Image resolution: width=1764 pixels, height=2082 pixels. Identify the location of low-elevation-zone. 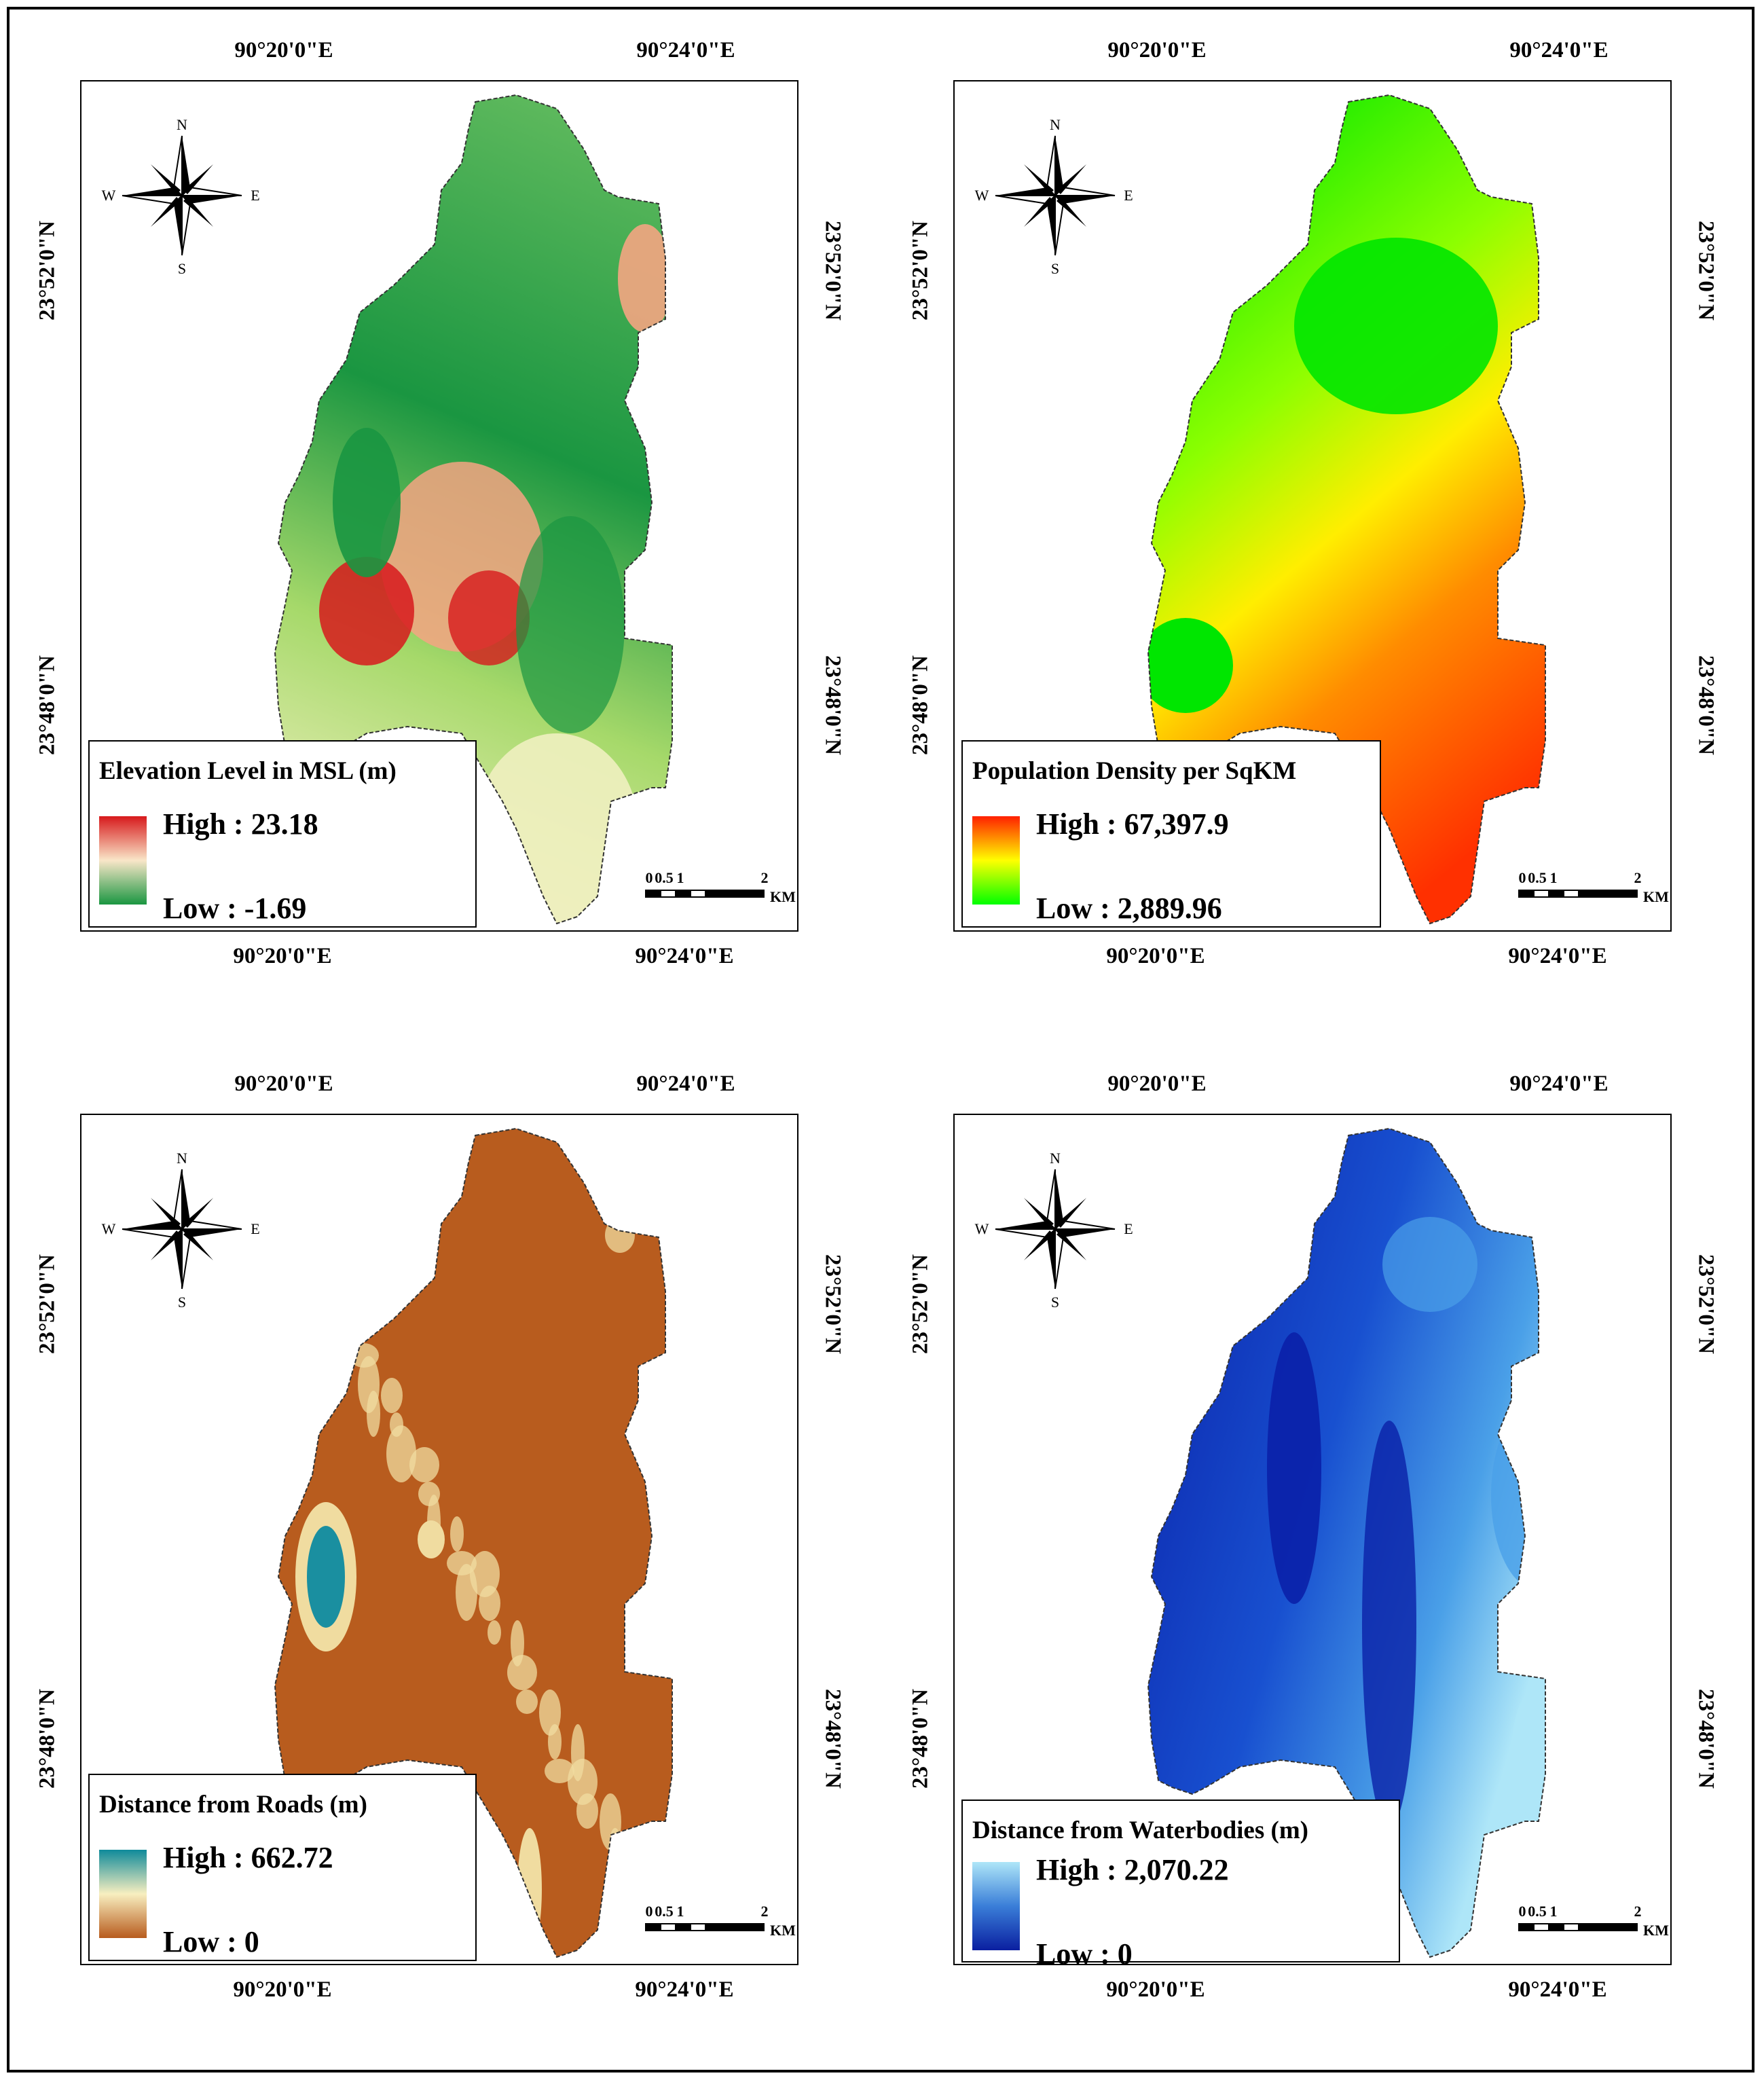
(367, 502).